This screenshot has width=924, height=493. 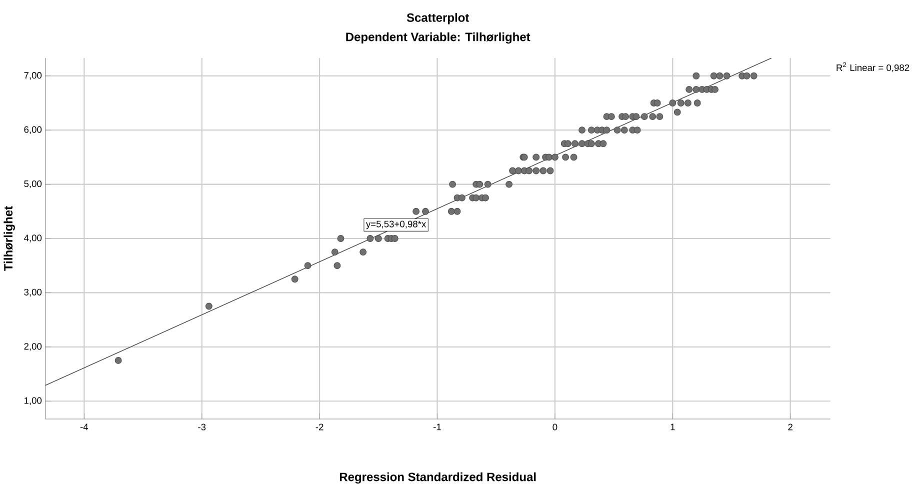 What do you see at coordinates (202, 427) in the screenshot?
I see `x-tick-label: -3` at bounding box center [202, 427].